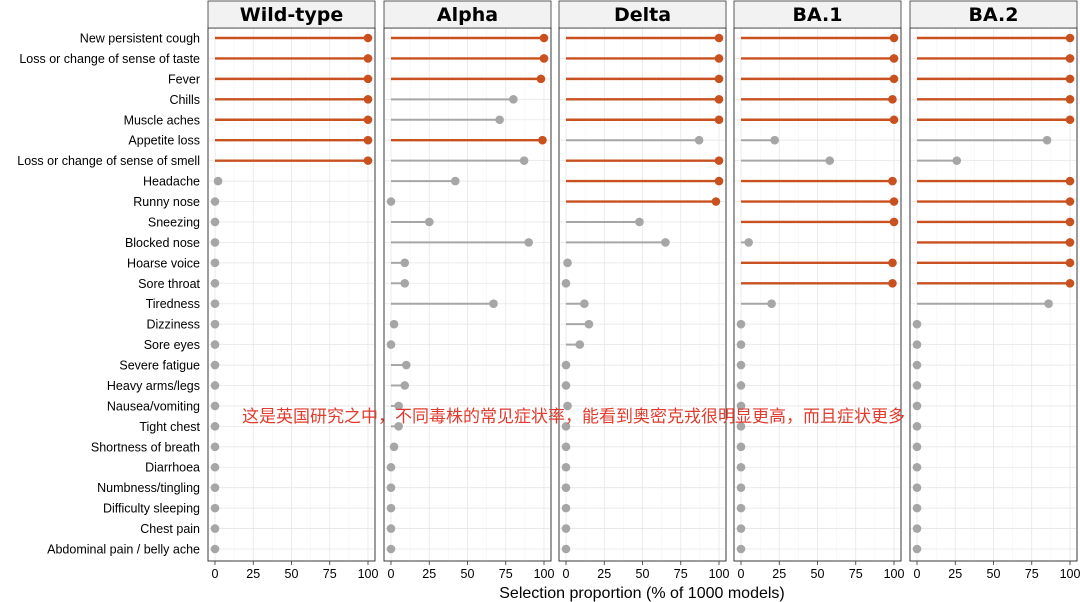 This screenshot has height=602, width=1080. Describe the element at coordinates (467, 15) in the screenshot. I see `facet-title: Alpha` at that location.